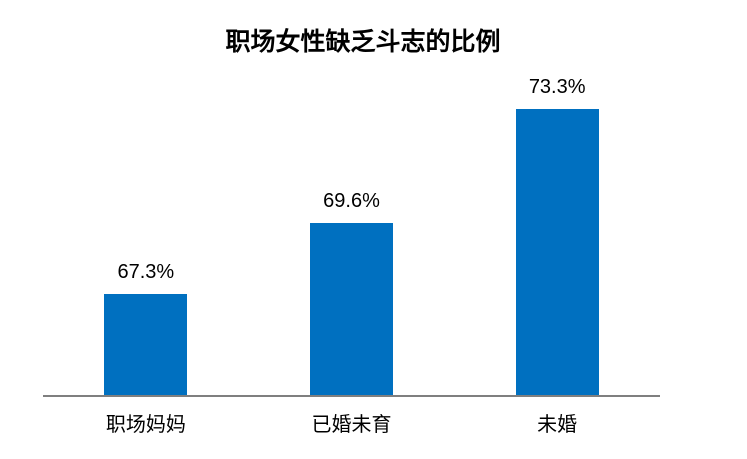 This screenshot has height=459, width=747. I want to click on x-axis-labels: 职场妈妈 已婚未育 未婚, so click(351, 425).